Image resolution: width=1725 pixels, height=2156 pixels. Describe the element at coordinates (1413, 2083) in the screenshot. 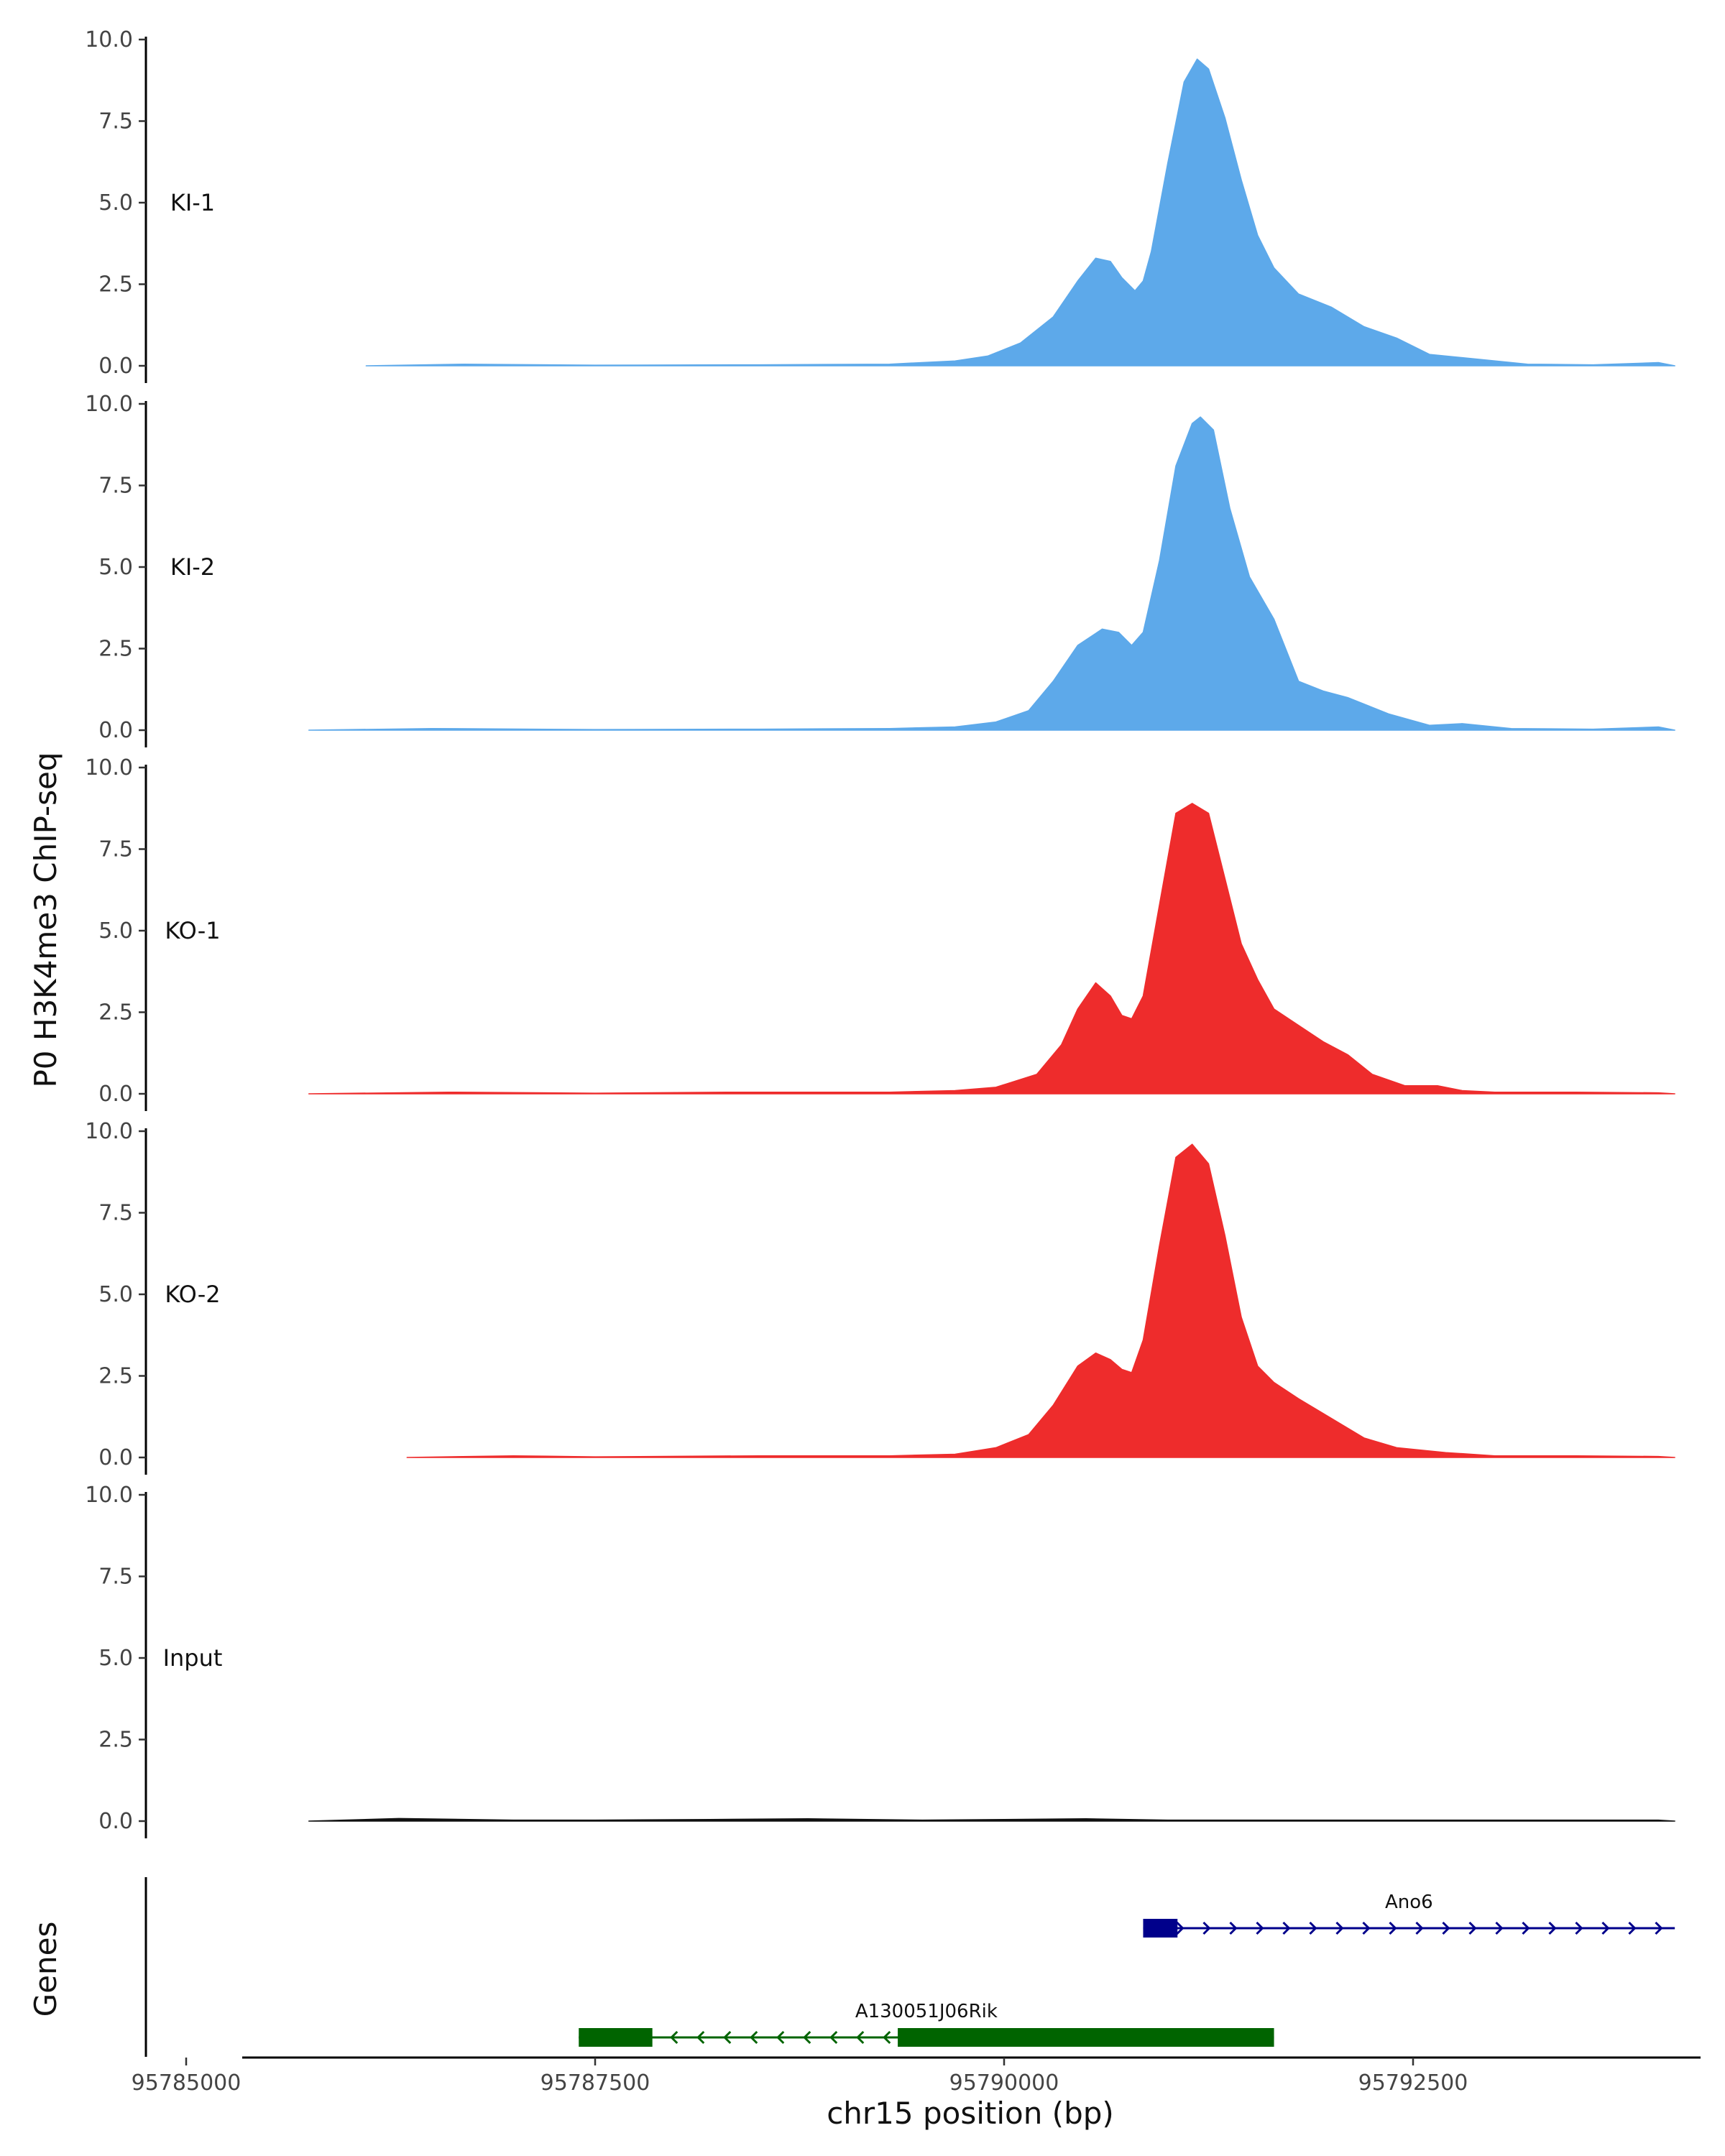

I see `x-tick-label: 95792500` at that location.